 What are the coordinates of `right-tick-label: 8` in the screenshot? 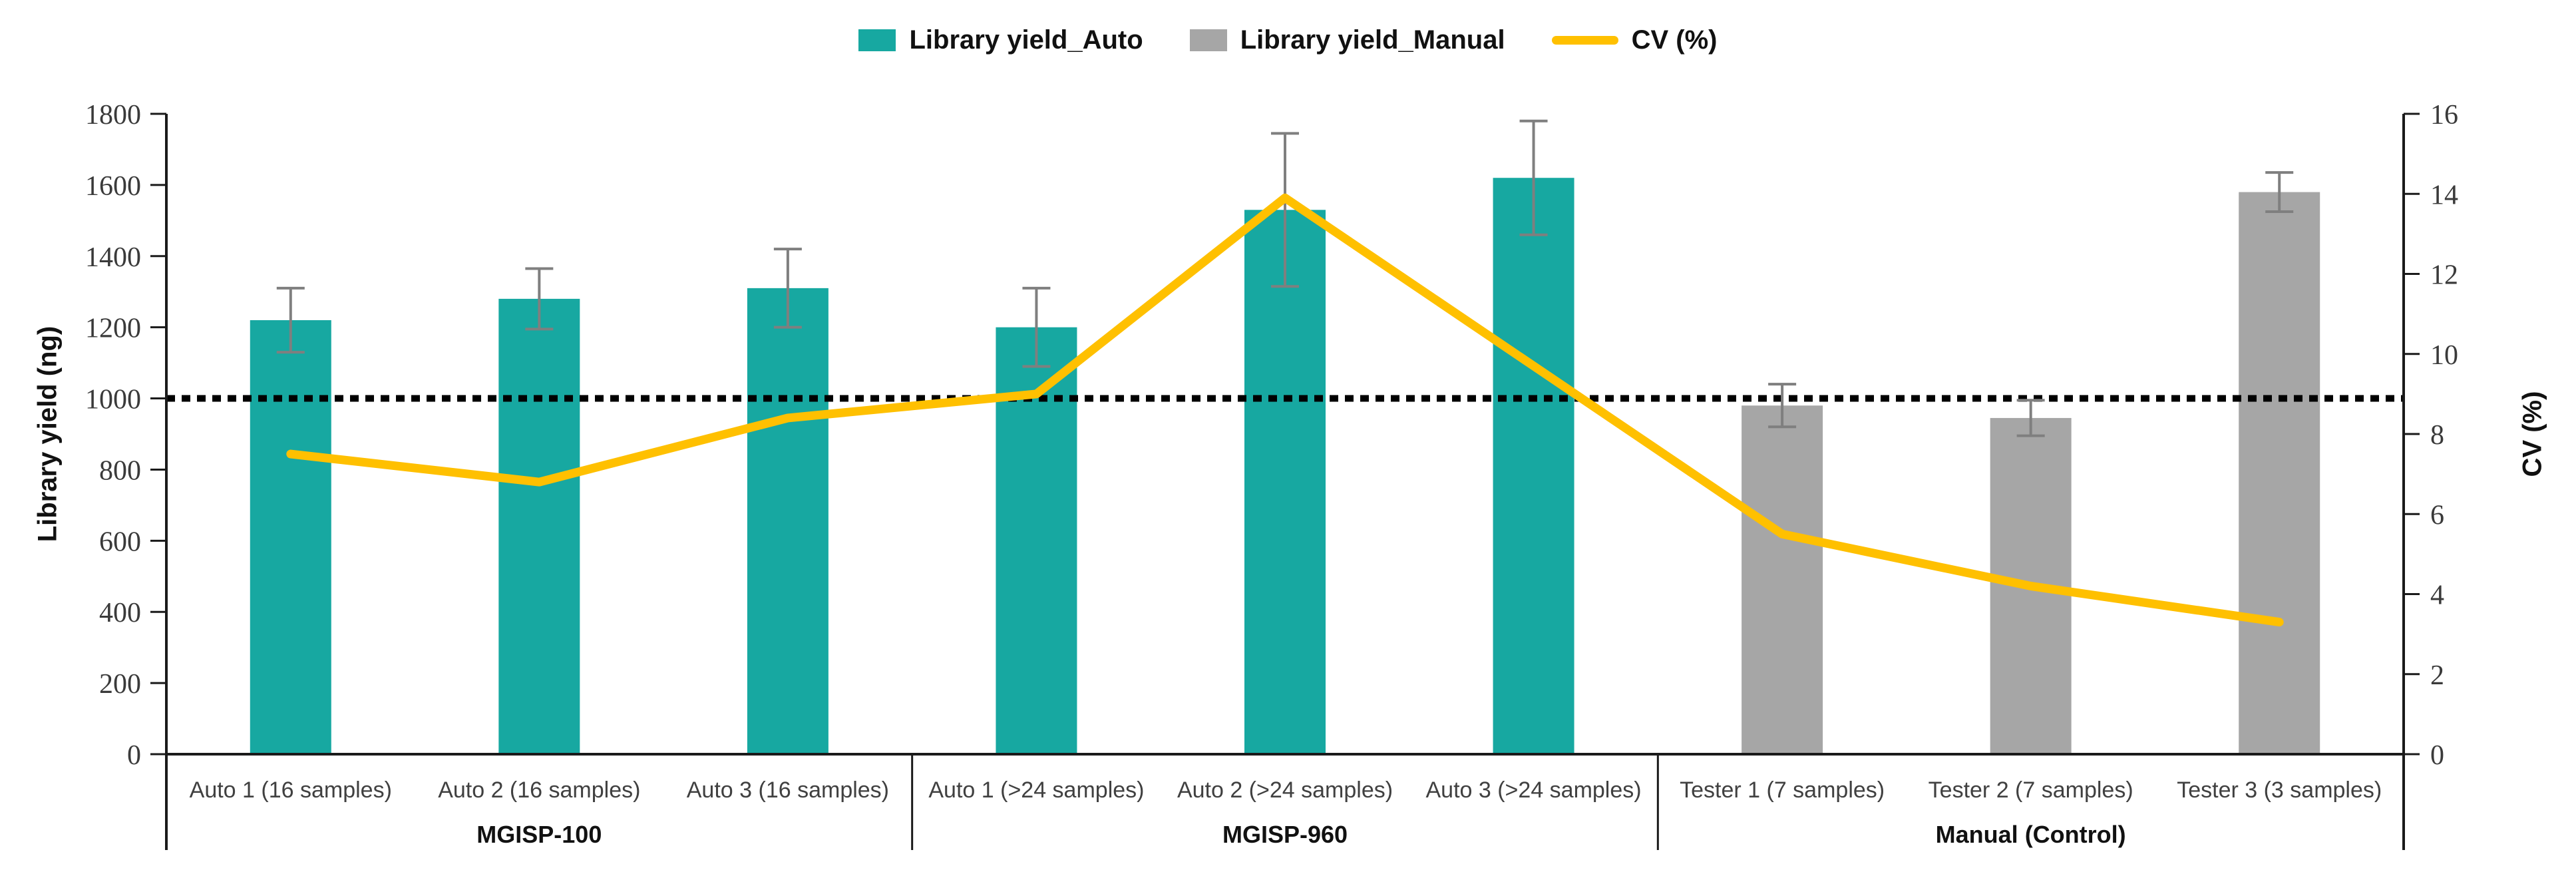 It's located at (2437, 436).